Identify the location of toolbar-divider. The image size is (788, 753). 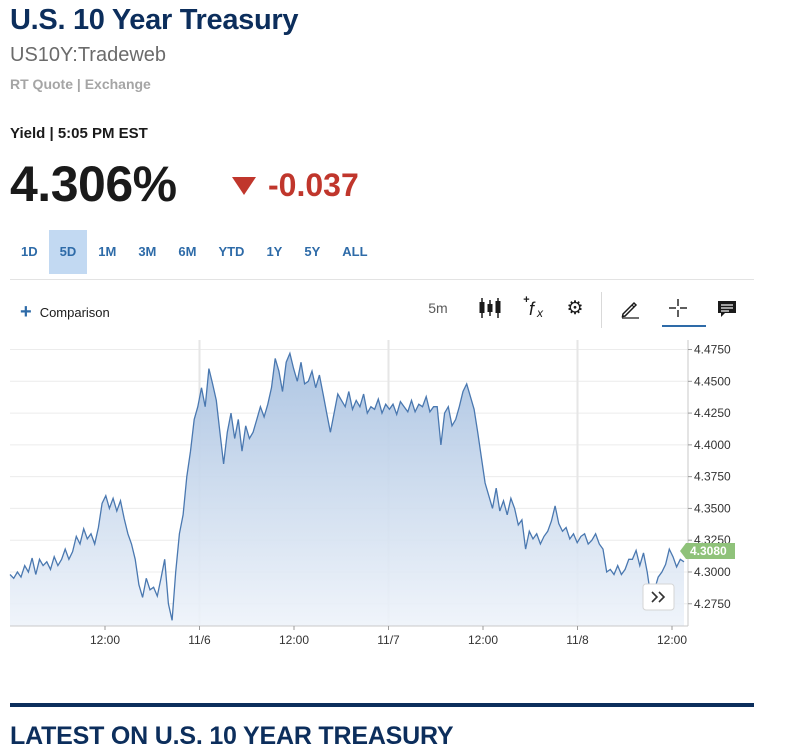
(601, 310).